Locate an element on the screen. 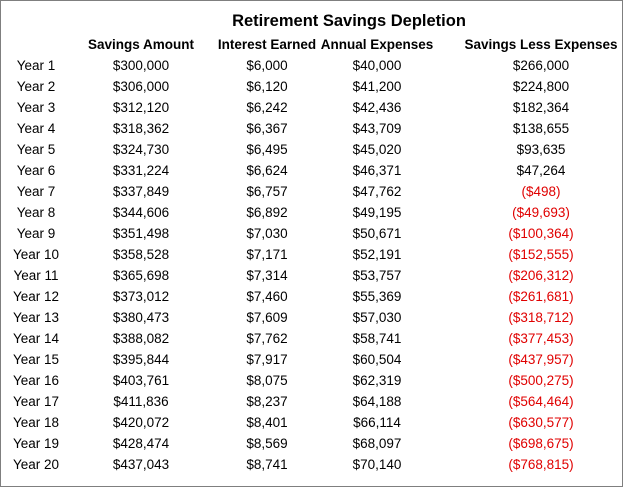 The image size is (623, 487). cell-value: ($564,464) is located at coordinates (541, 401).